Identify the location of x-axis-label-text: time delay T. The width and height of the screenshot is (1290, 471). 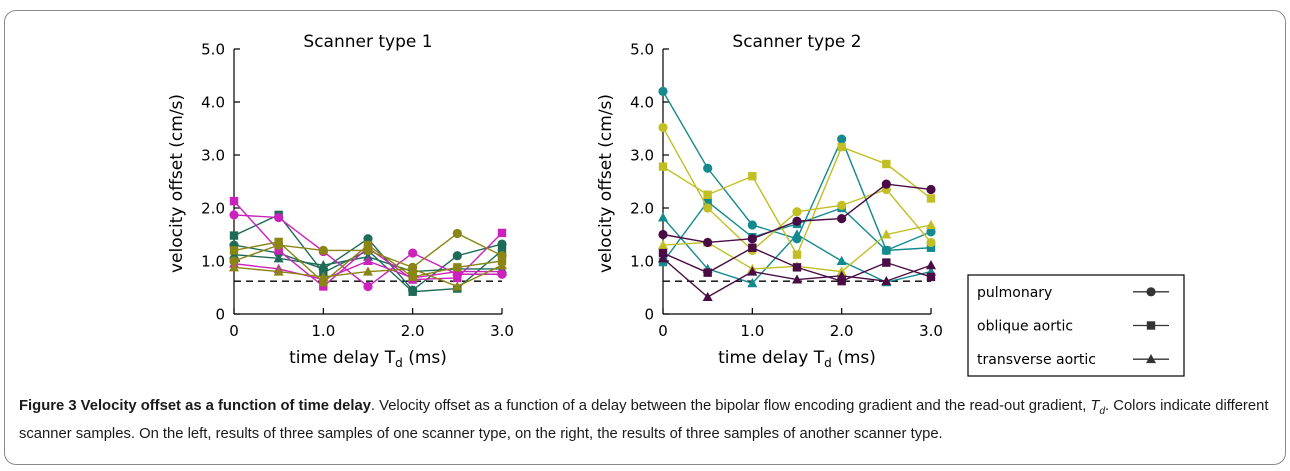
(771, 358).